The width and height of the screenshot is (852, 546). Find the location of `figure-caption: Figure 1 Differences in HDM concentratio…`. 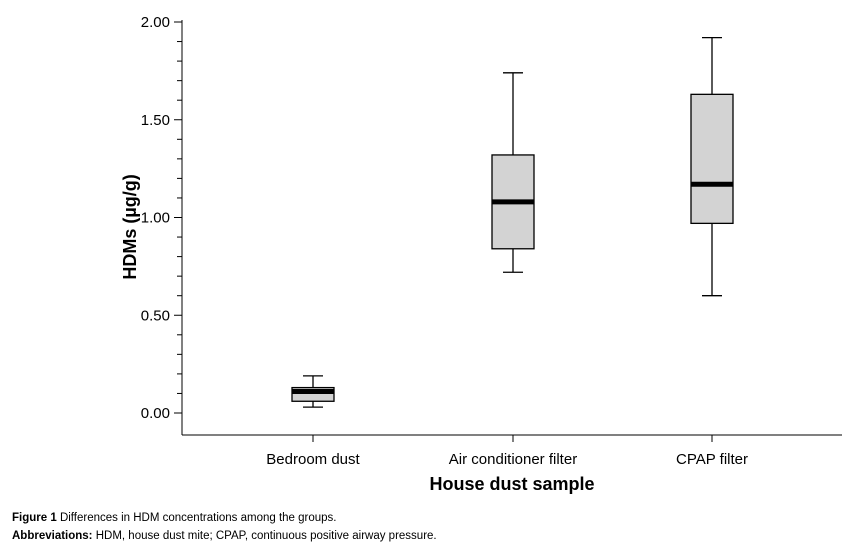

figure-caption: Figure 1 Differences in HDM concentratio… is located at coordinates (174, 518).